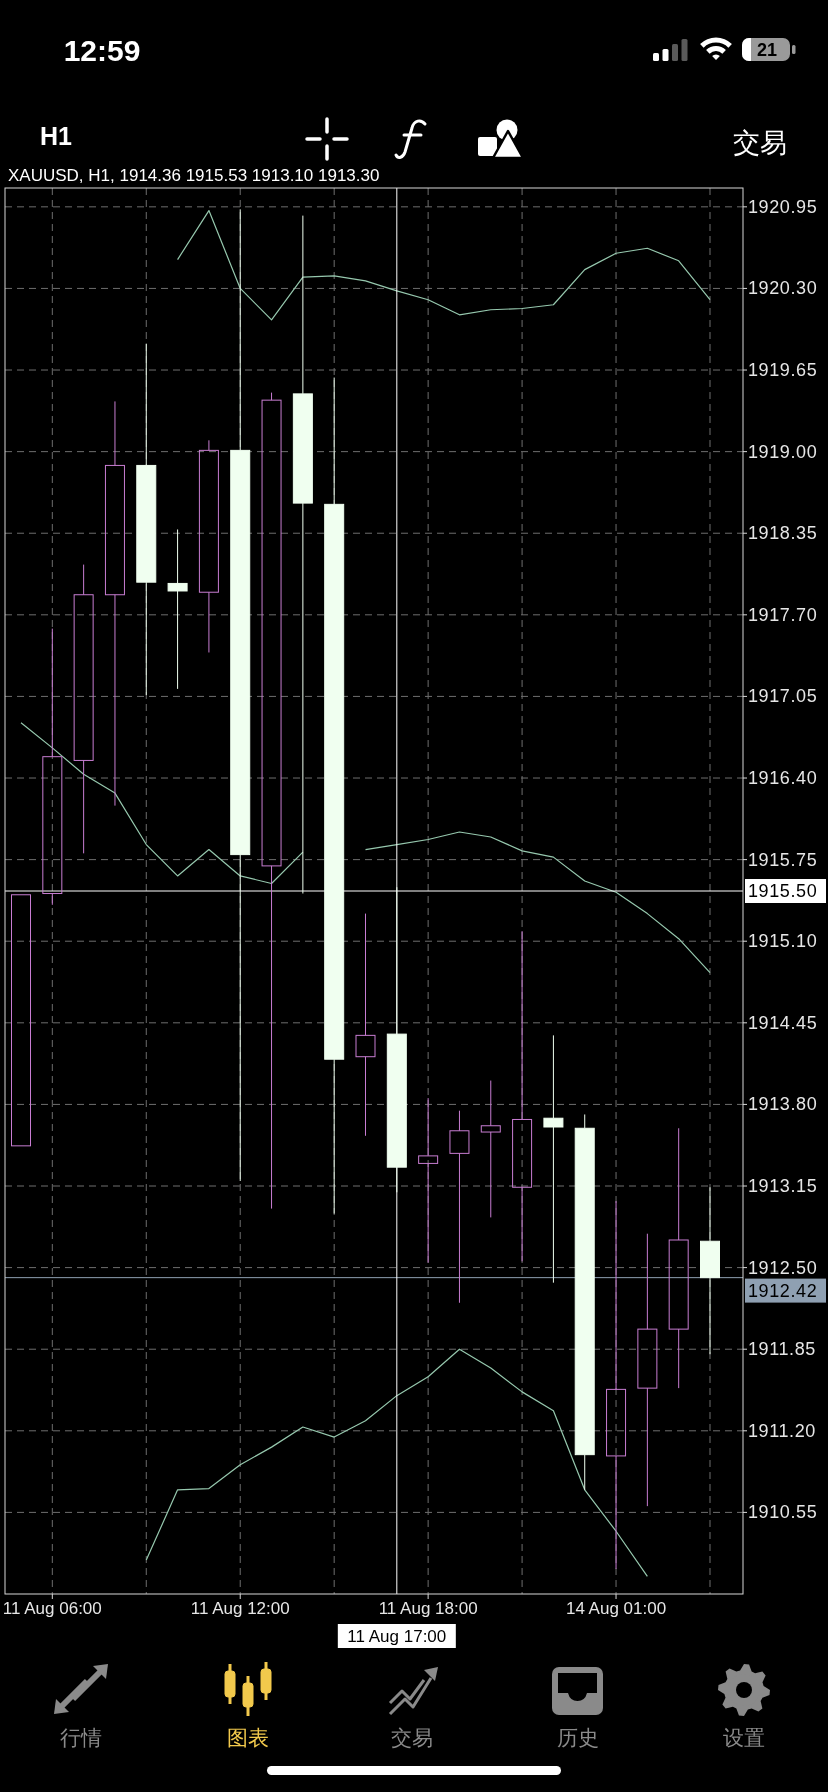  Describe the element at coordinates (767, 50) in the screenshot. I see `text: 21` at that location.